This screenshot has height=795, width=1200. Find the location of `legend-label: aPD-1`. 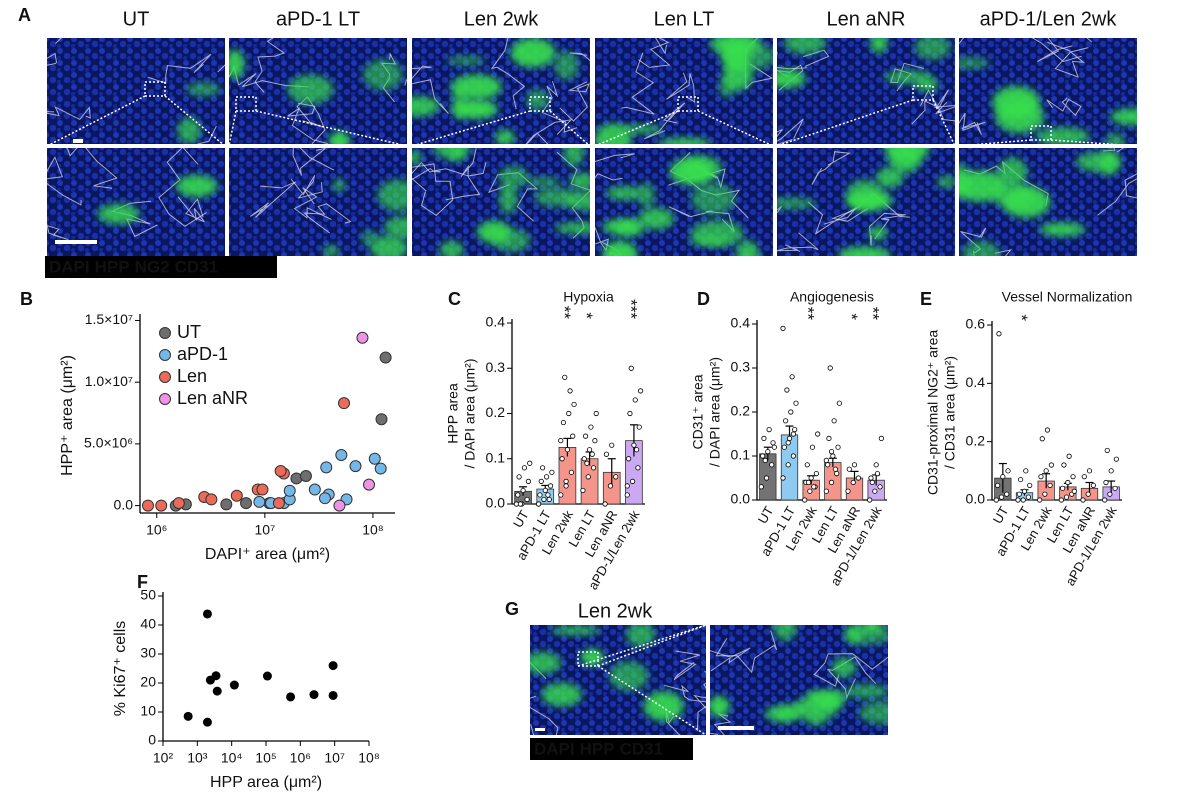

legend-label: aPD-1 is located at coordinates (202, 354).